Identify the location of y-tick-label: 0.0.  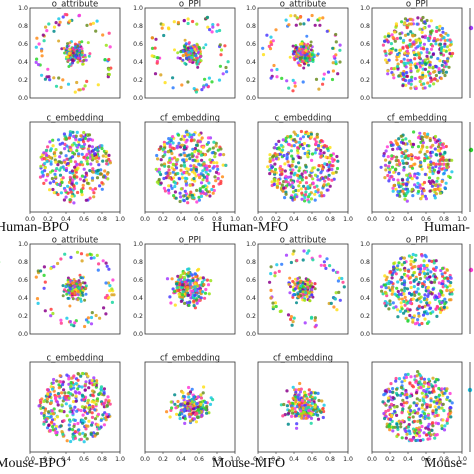
(23, 98).